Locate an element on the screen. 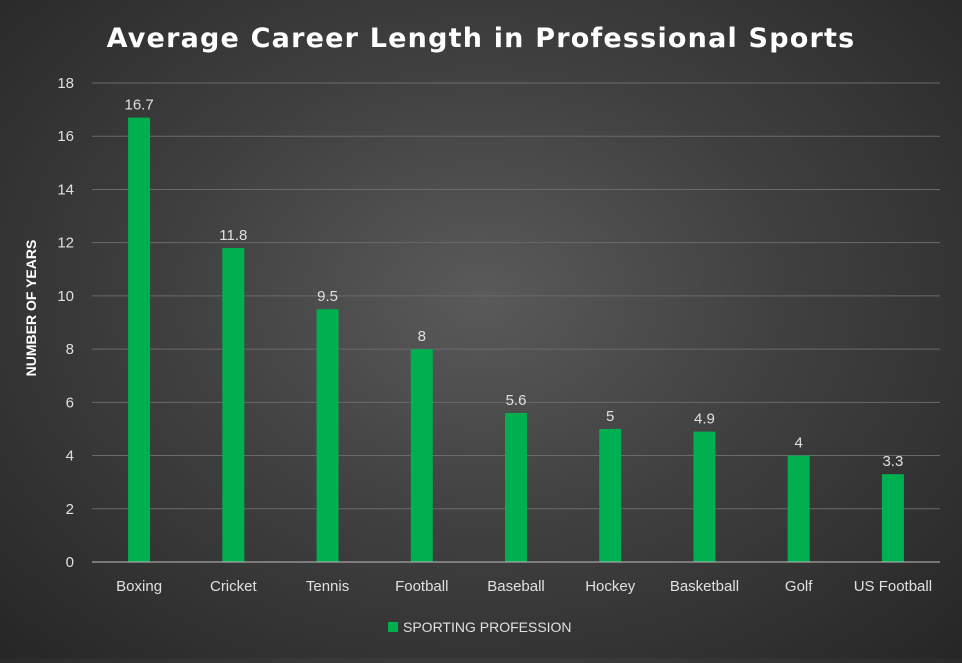 The width and height of the screenshot is (962, 663). y-axis-ticks: 0 2 4 6 8 10 12 14 16 18 is located at coordinates (65, 323).